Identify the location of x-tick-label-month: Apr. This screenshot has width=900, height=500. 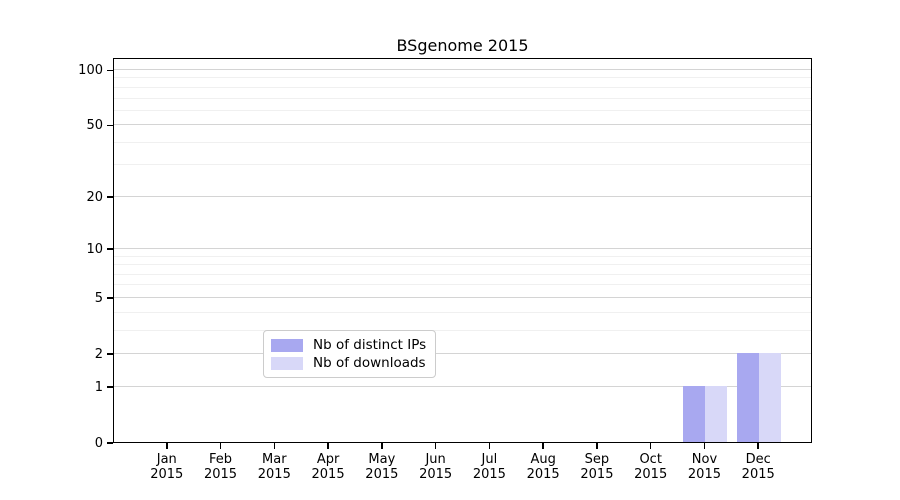
(328, 459).